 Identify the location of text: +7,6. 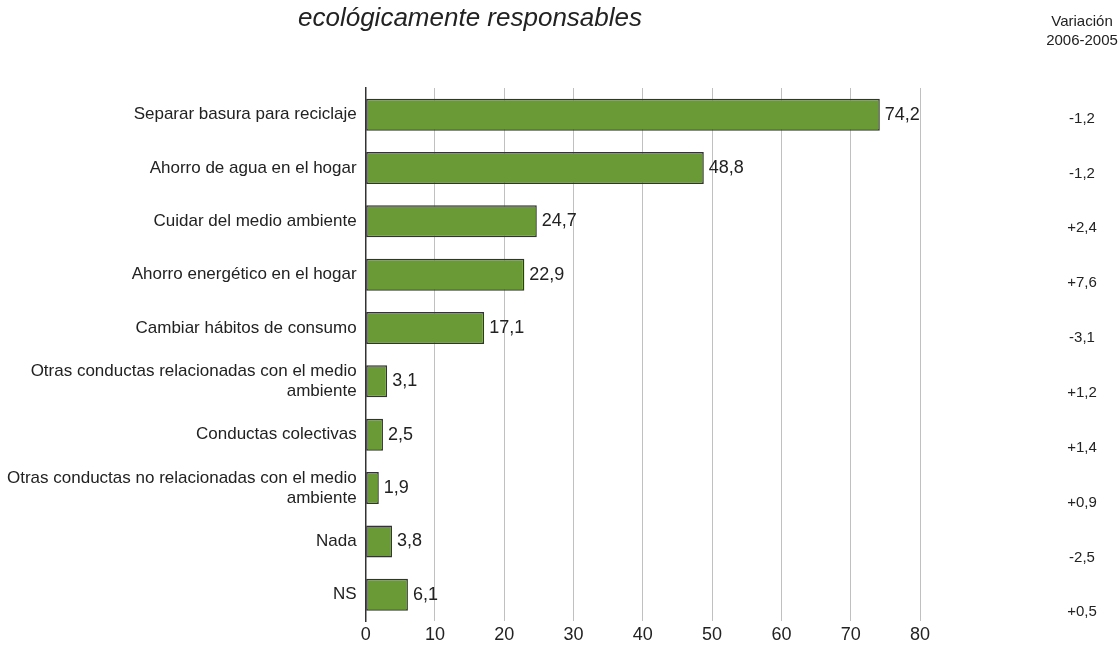
(1082, 282).